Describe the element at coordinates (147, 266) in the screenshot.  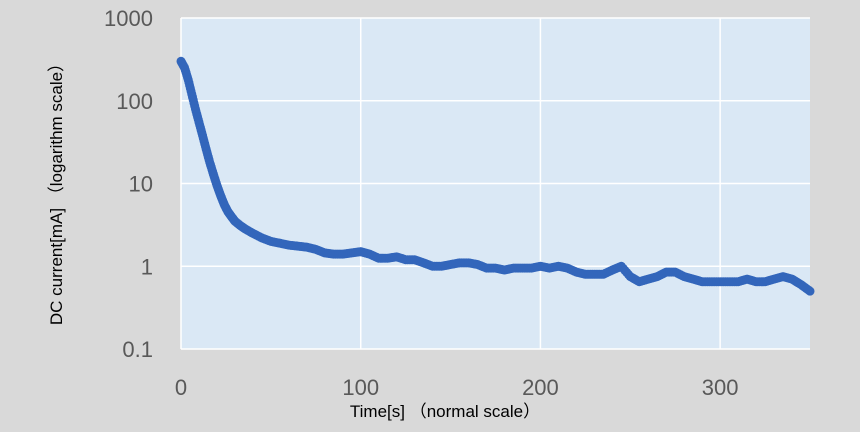
I see `y-tick-label: 1` at that location.